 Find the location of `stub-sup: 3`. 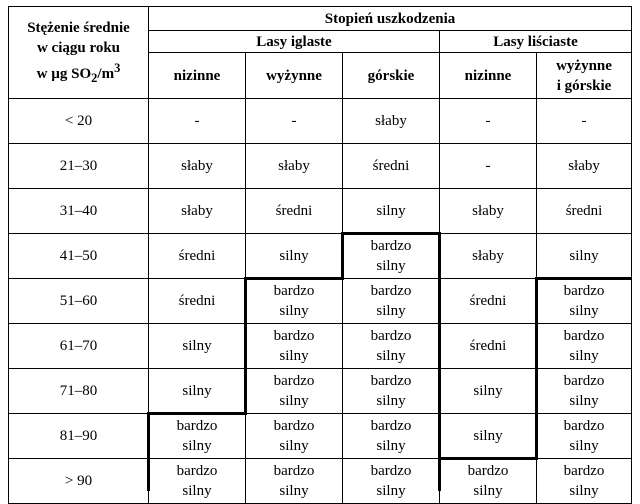

stub-sup: 3 is located at coordinates (117, 67).